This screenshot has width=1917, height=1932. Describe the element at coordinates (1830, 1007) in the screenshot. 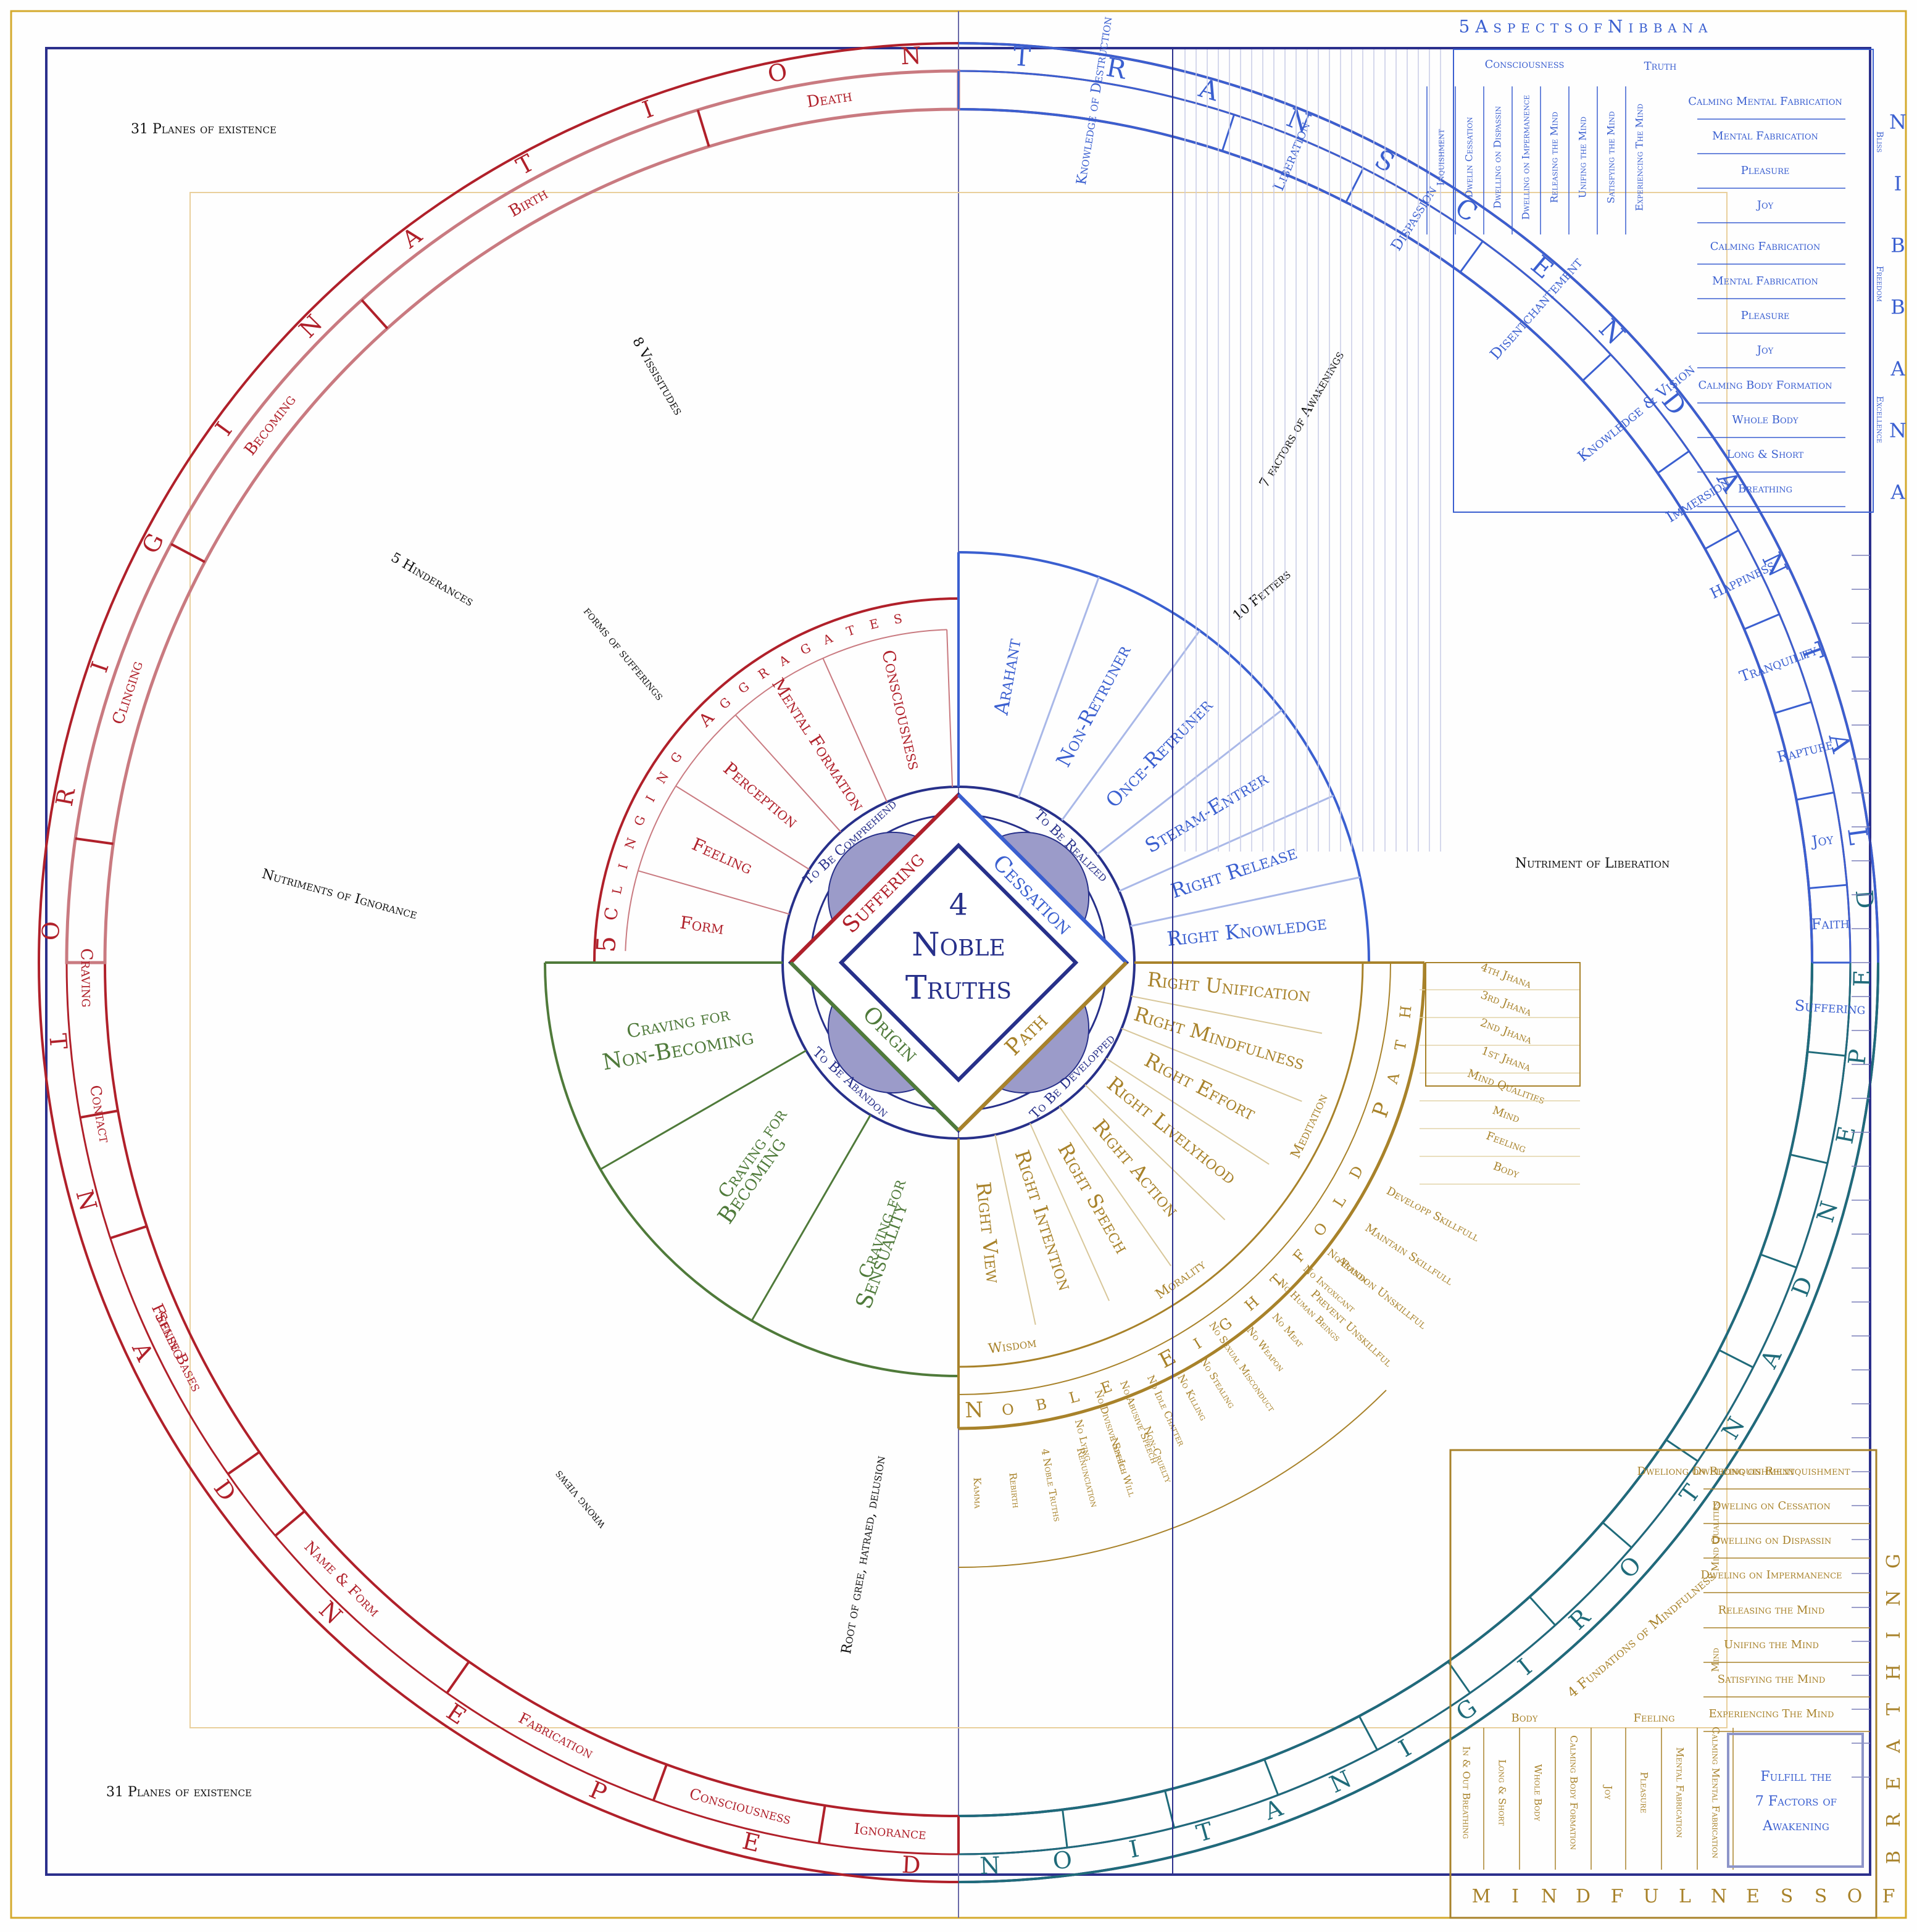

I see `link-suffering: Suffering` at that location.